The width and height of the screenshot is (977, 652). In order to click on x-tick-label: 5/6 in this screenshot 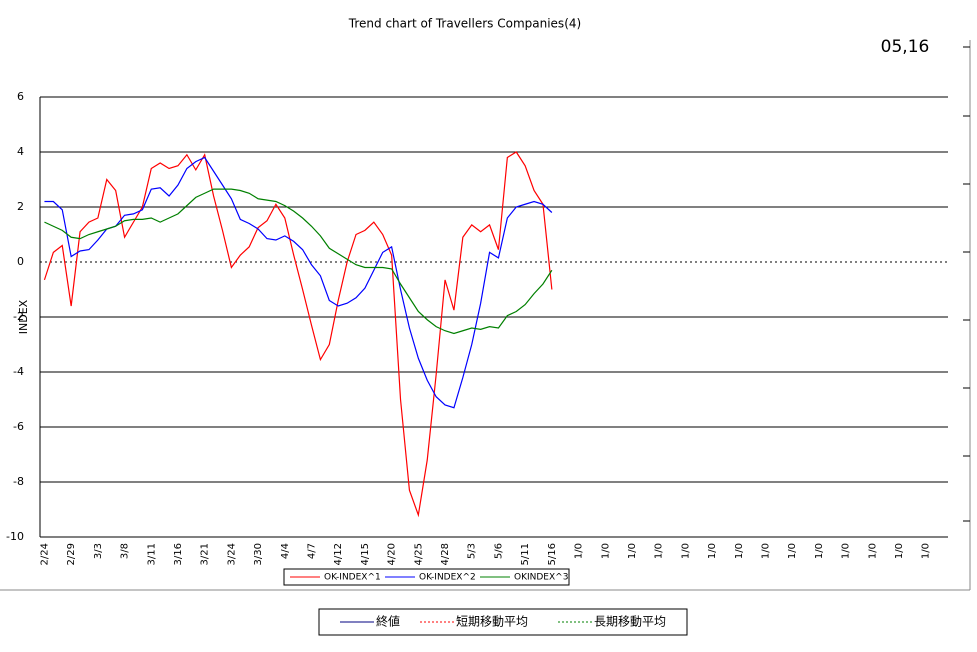, I will do `click(498, 551)`.